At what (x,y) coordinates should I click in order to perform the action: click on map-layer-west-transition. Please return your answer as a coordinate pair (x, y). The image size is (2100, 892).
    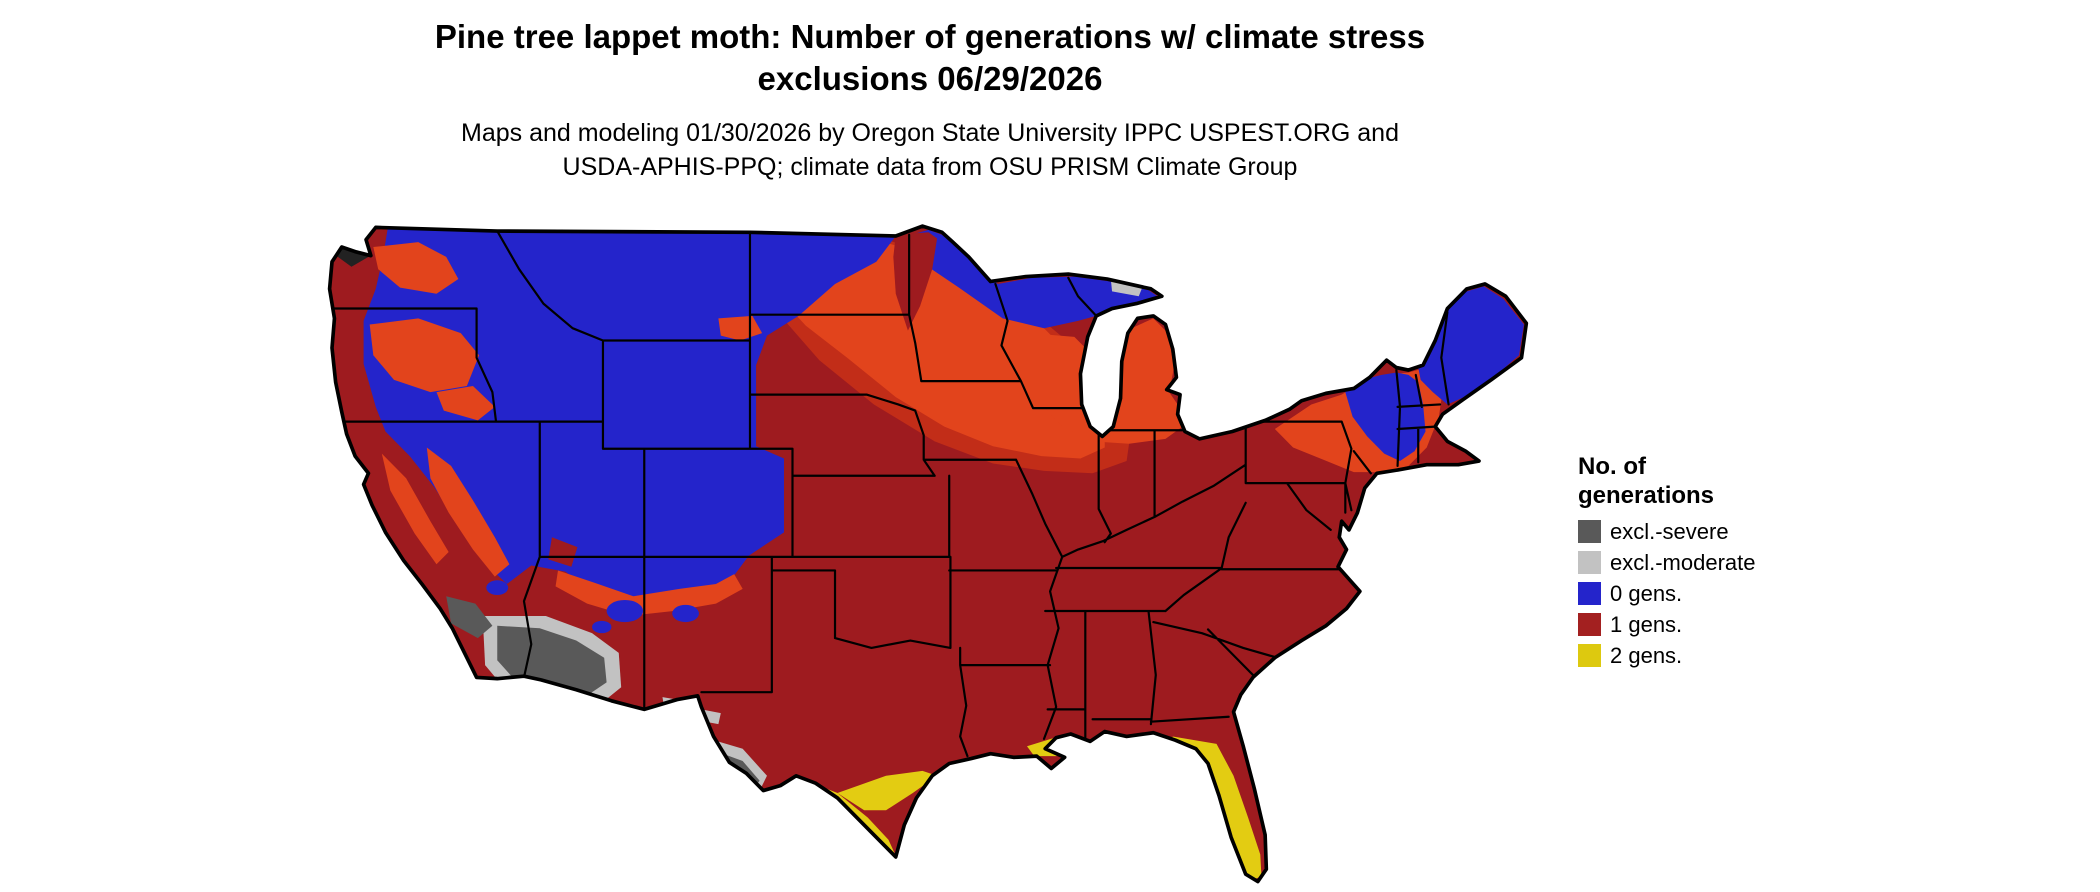
    Looking at the image, I should click on (566, 429).